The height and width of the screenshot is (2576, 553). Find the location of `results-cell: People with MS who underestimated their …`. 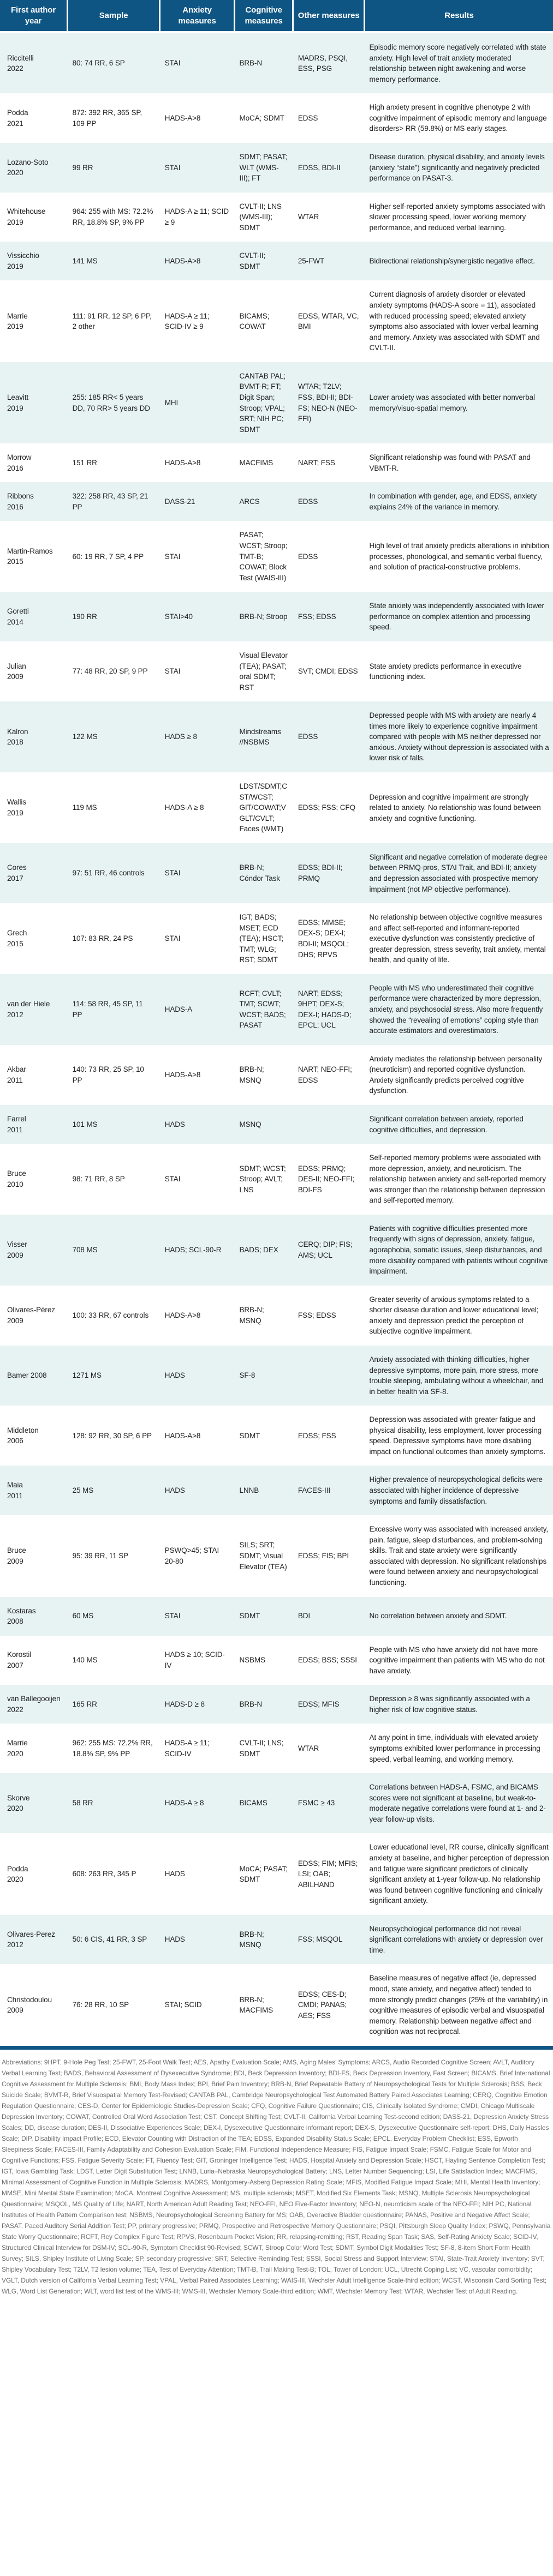

results-cell: People with MS who underestimated their … is located at coordinates (456, 1009).